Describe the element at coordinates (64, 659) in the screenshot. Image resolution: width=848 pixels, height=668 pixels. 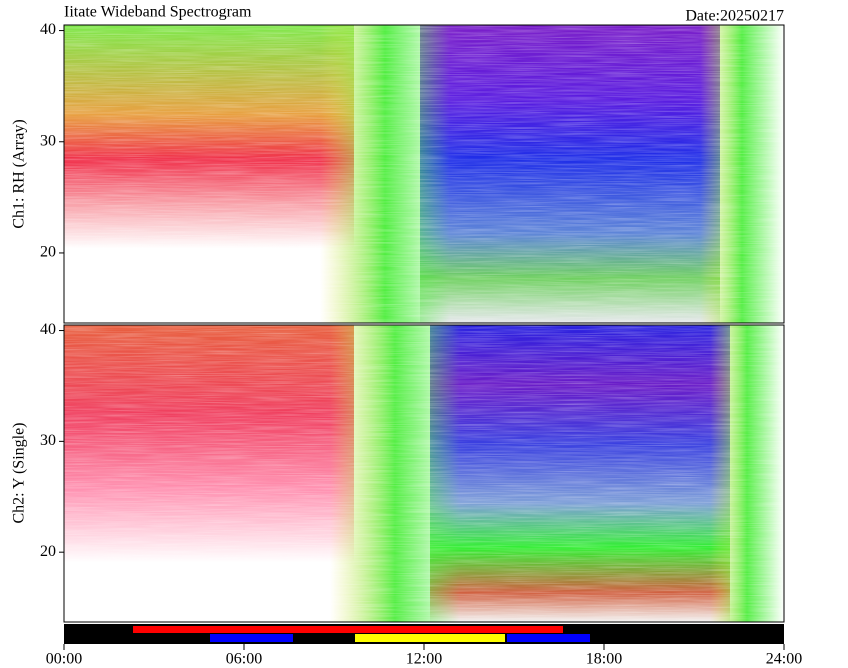
I see `x-tick-label: 00:00` at that location.